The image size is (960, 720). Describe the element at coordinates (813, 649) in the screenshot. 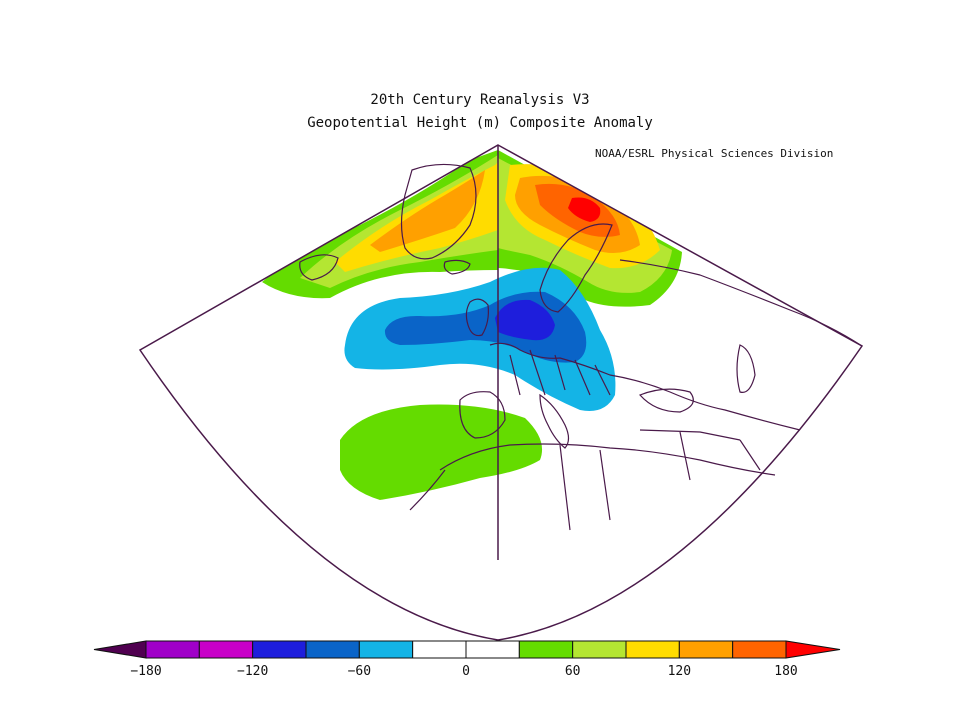

I see `colorbar-high-extend` at that location.